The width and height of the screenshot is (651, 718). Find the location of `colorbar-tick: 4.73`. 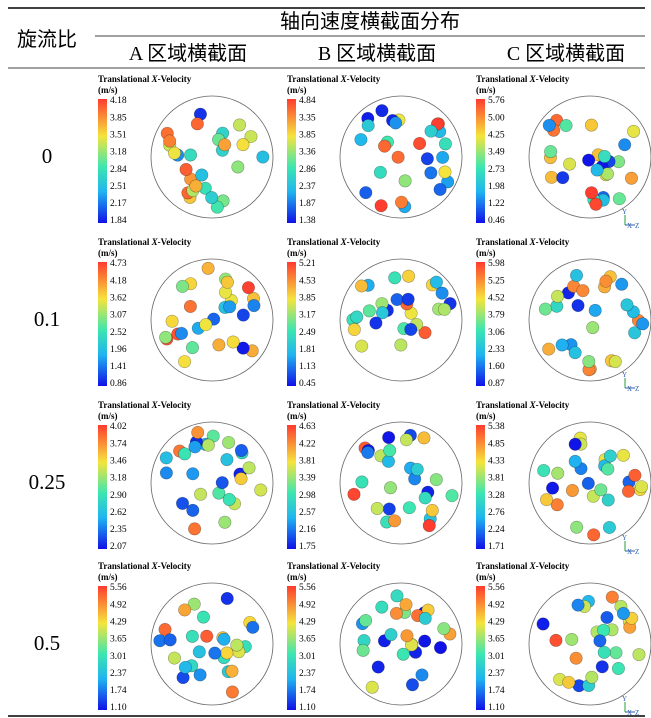

colorbar-tick: 4.73 is located at coordinates (118, 264).